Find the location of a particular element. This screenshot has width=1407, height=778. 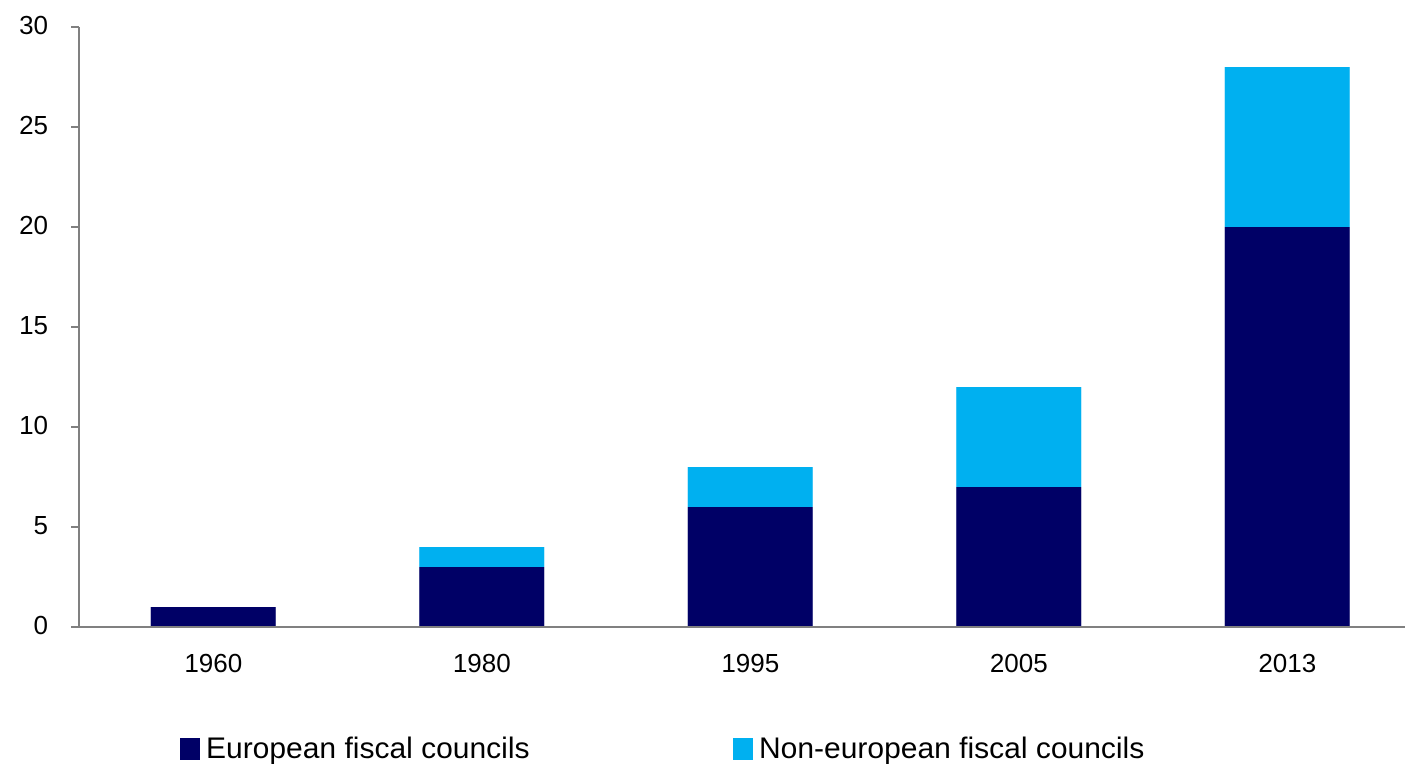

x-tick-label: 1960 is located at coordinates (213, 663).